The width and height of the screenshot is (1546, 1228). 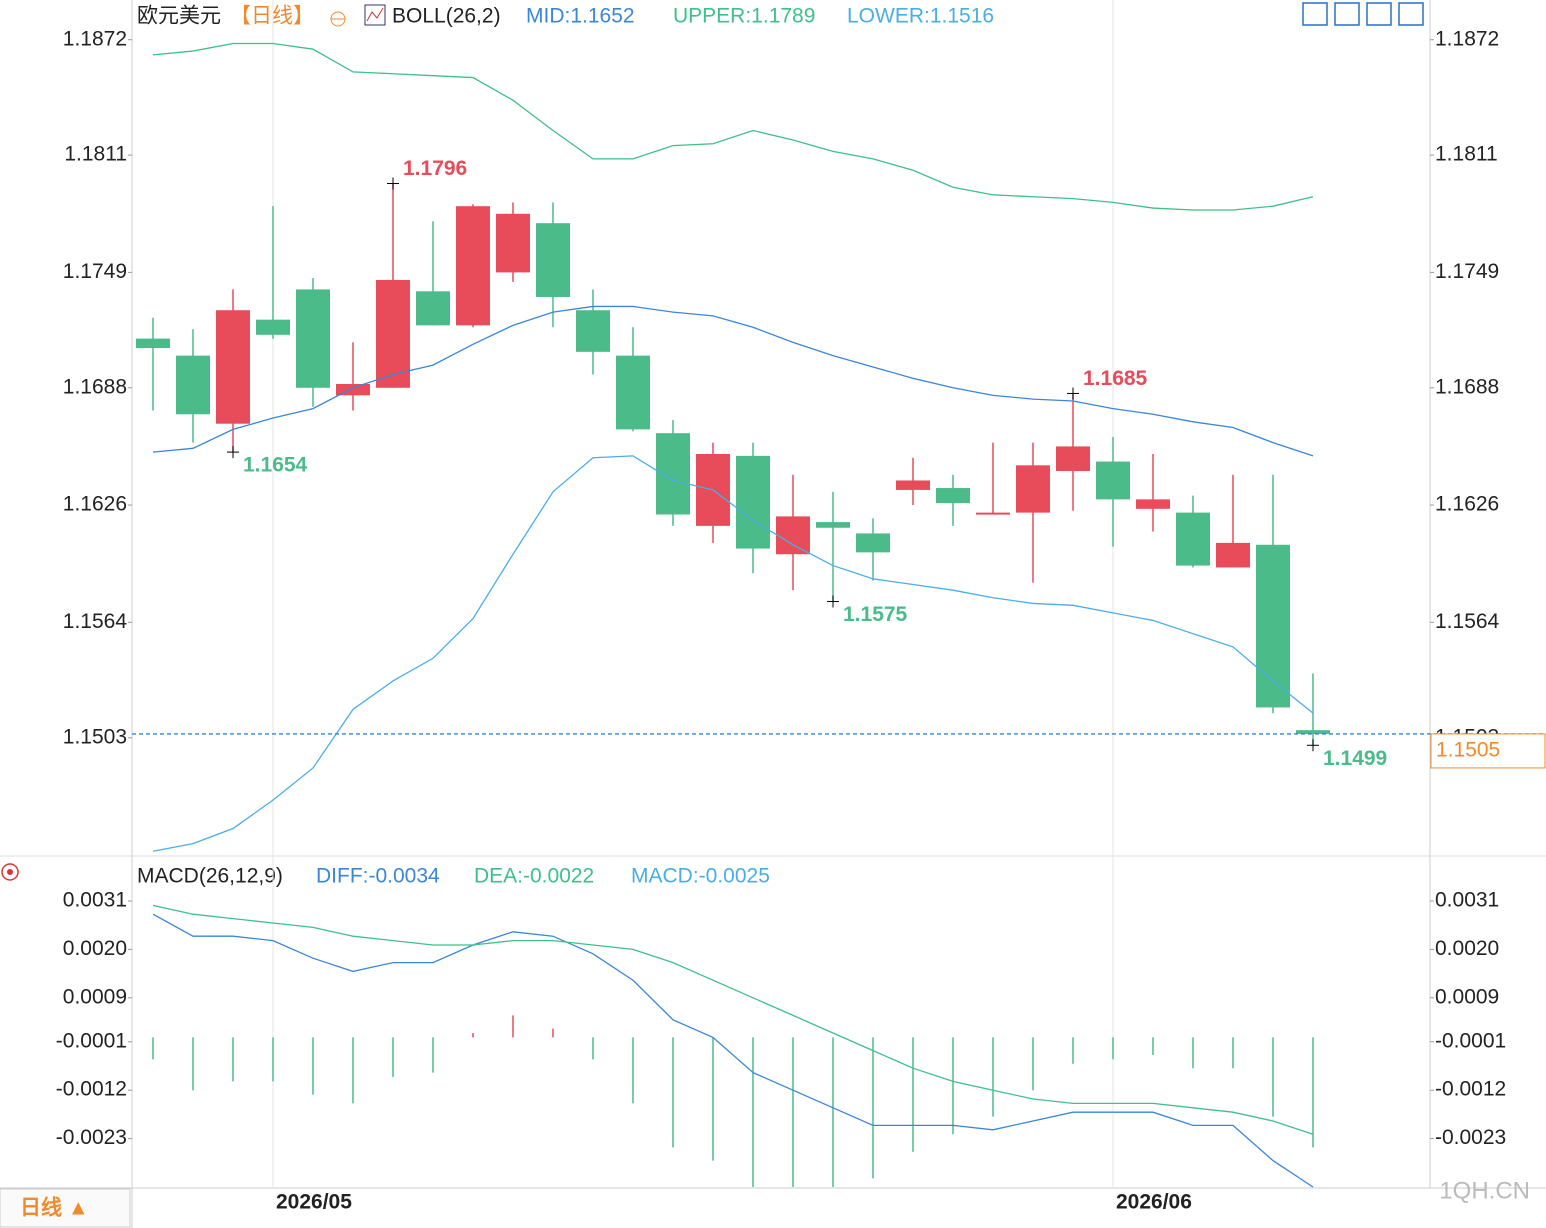 I want to click on last-price-box, so click(x=1488, y=751).